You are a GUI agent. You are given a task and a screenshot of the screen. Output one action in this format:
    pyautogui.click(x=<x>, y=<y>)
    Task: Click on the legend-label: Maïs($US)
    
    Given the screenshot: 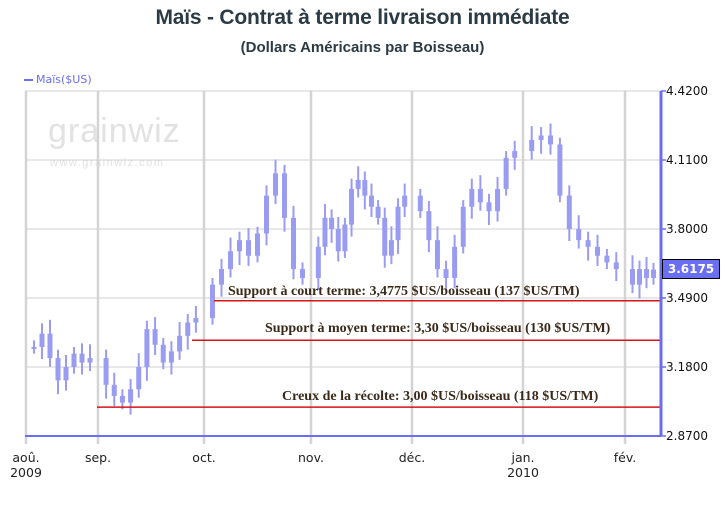 What is the action you would take?
    pyautogui.click(x=64, y=79)
    